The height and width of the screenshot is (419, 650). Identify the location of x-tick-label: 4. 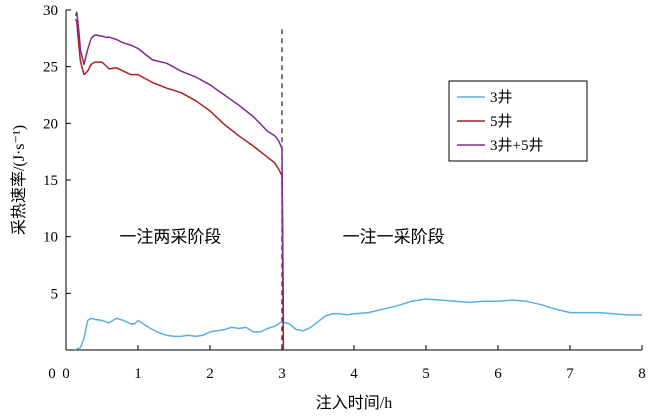
(354, 374).